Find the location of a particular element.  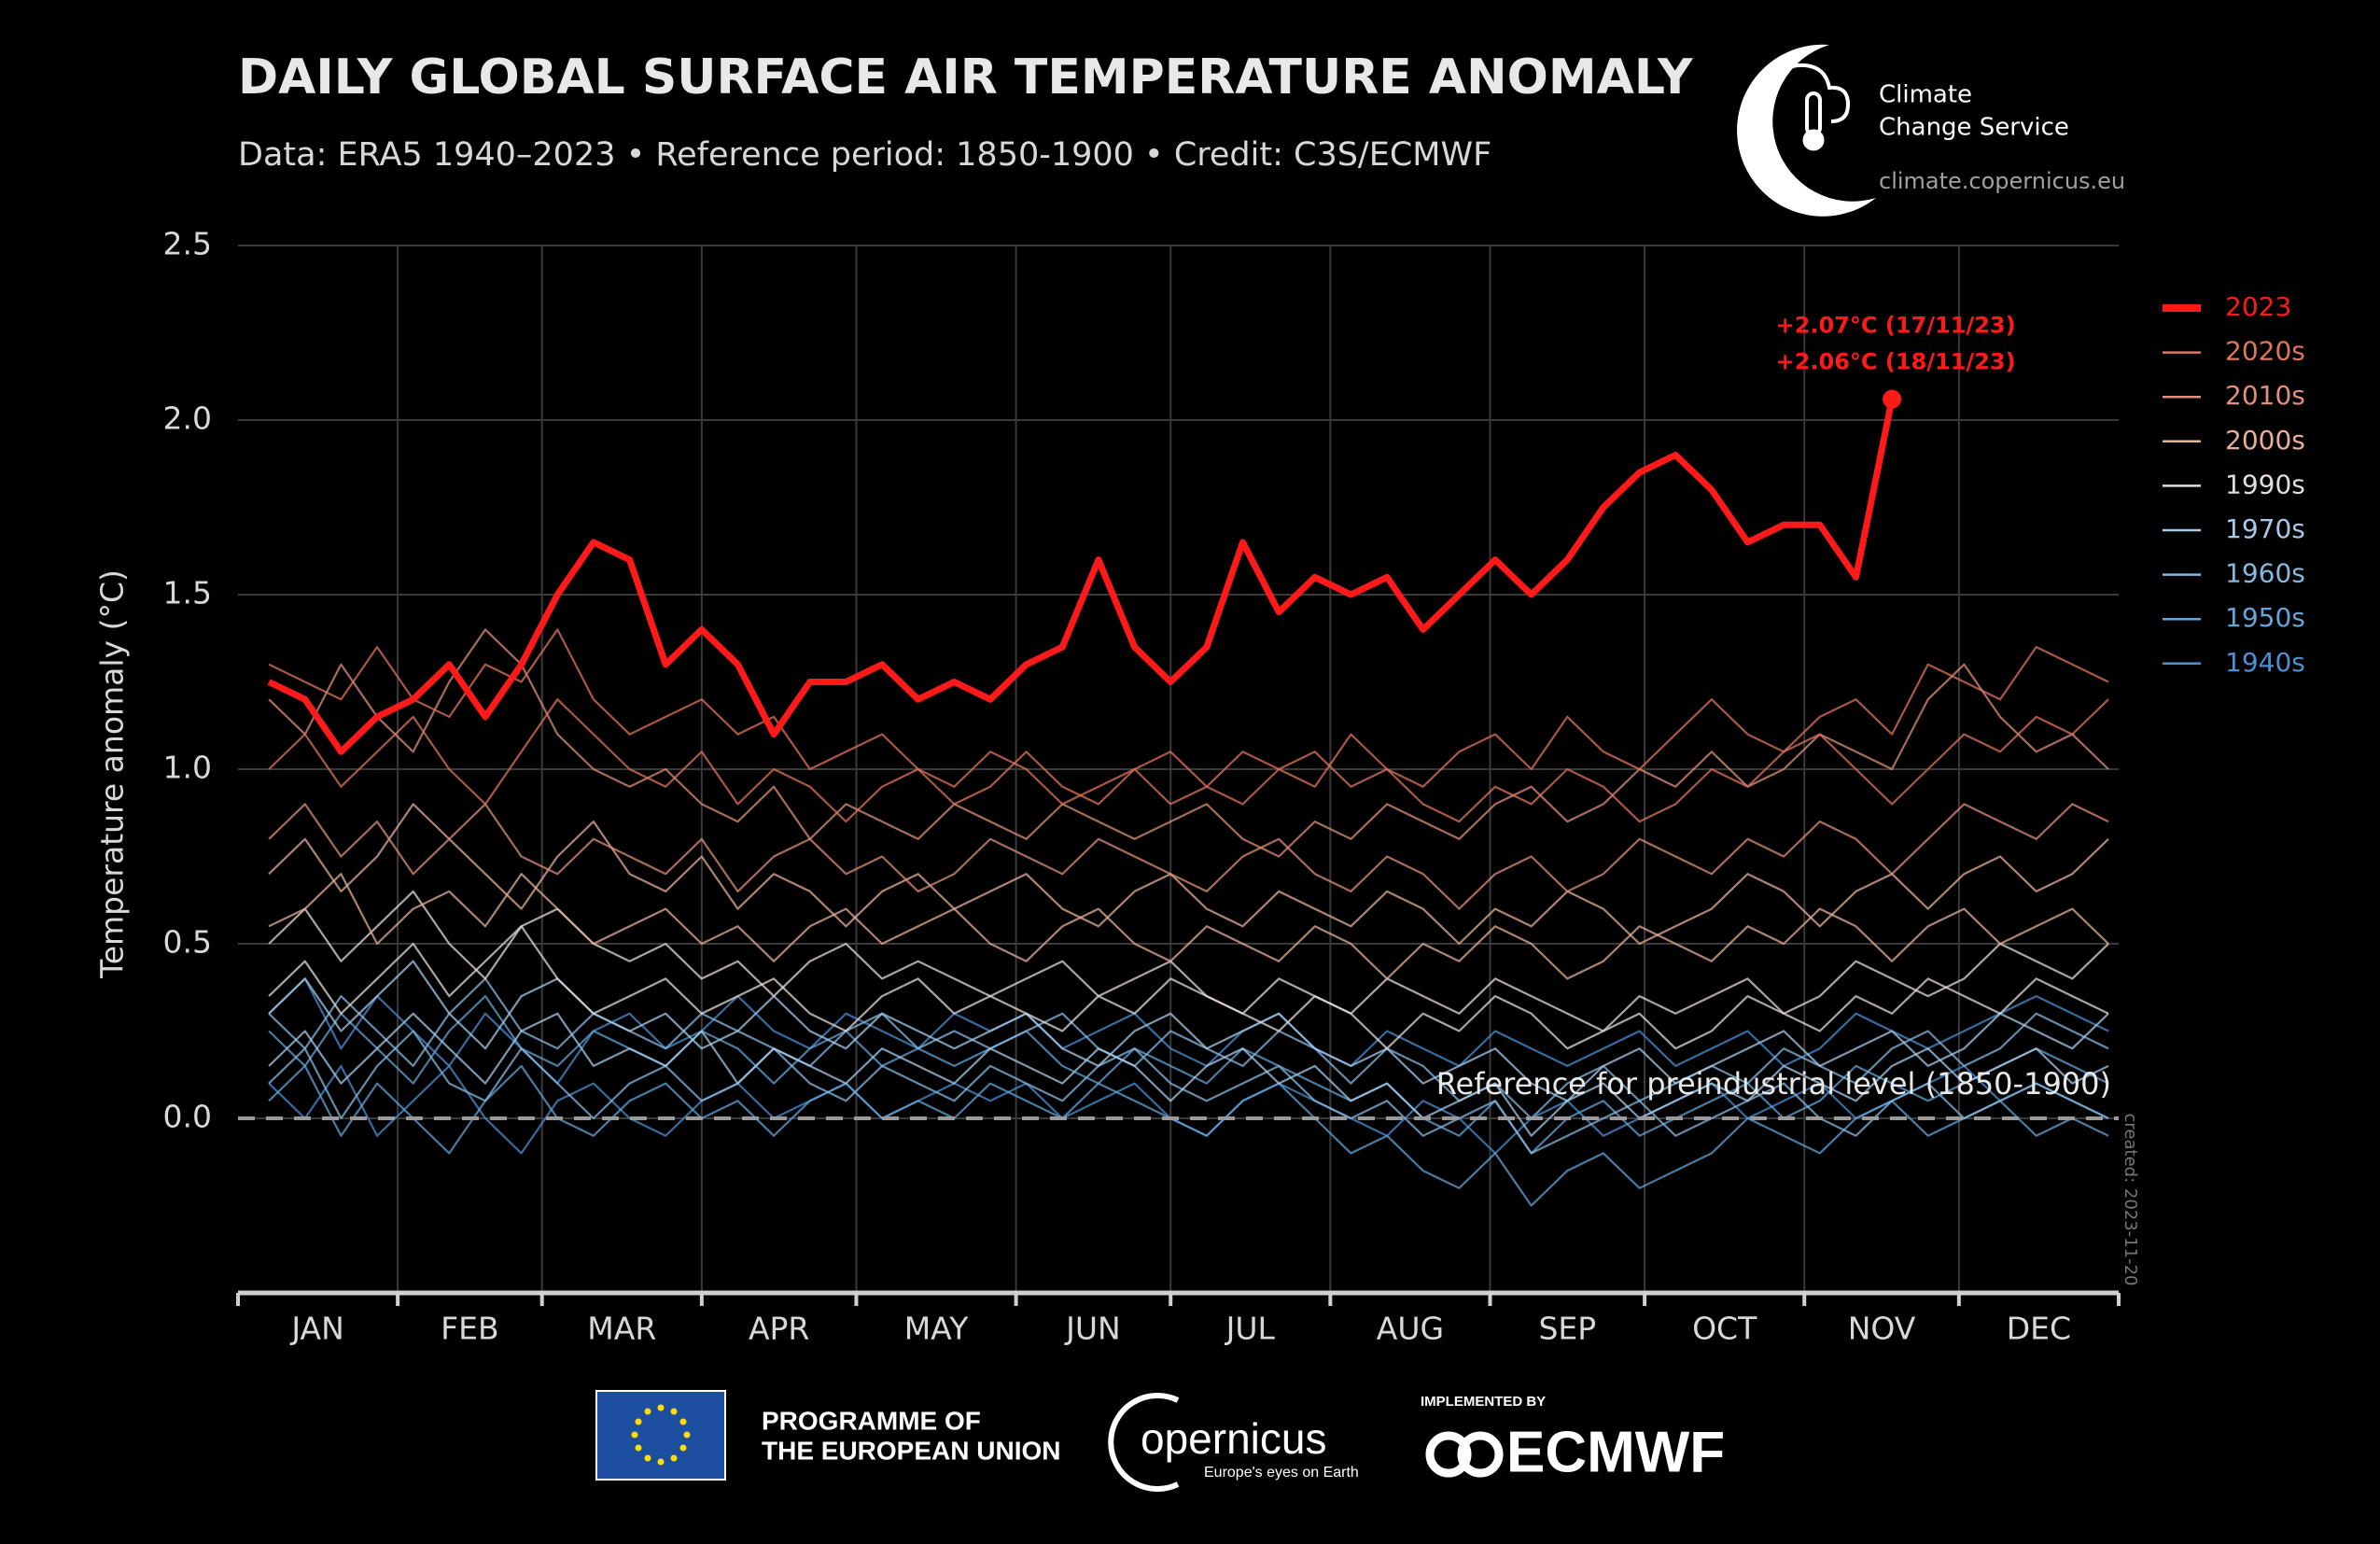

copernicus-text: opernicus is located at coordinates (1233, 1439).